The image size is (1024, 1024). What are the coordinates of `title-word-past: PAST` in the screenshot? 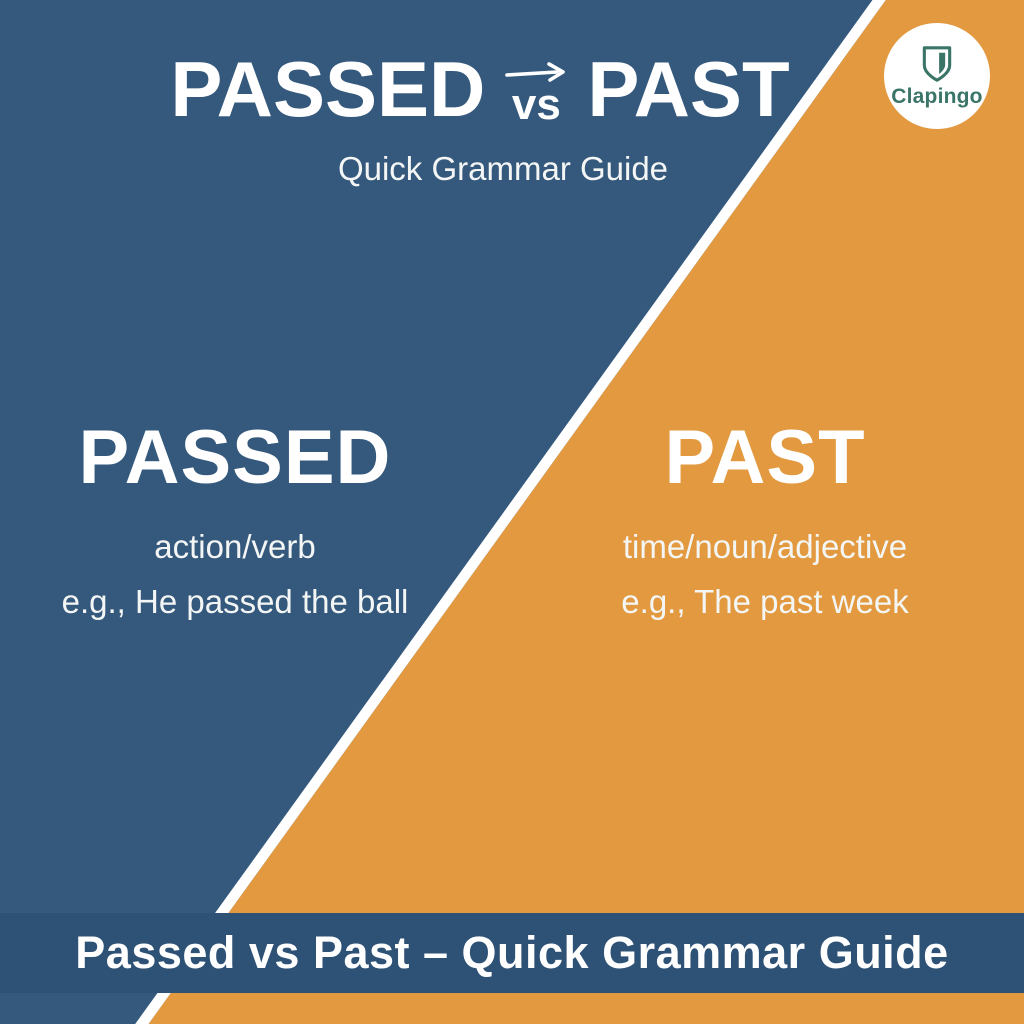 It's located at (688, 89).